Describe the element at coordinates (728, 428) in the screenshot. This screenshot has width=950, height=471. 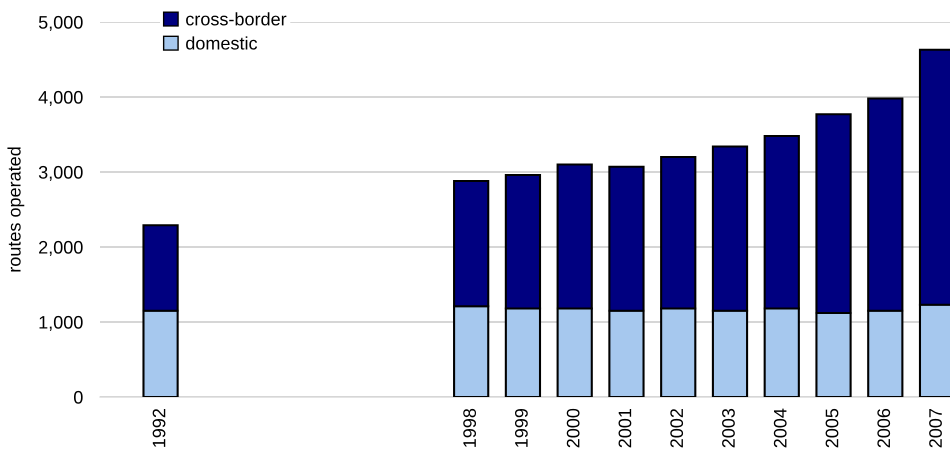
I see `x-tick-label: 2003` at that location.